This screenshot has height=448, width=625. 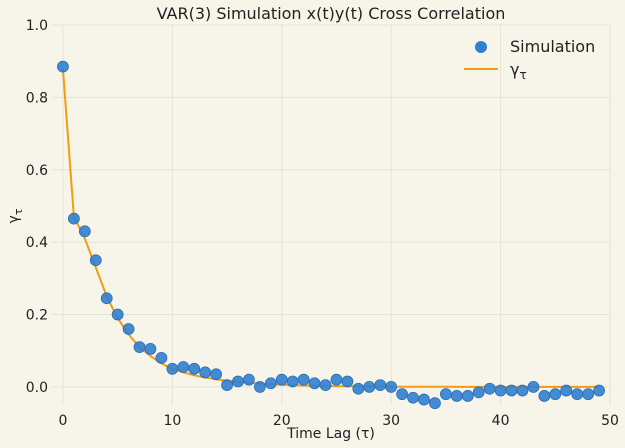 What do you see at coordinates (37, 26) in the screenshot?
I see `y-tick-label: 1.0` at bounding box center [37, 26].